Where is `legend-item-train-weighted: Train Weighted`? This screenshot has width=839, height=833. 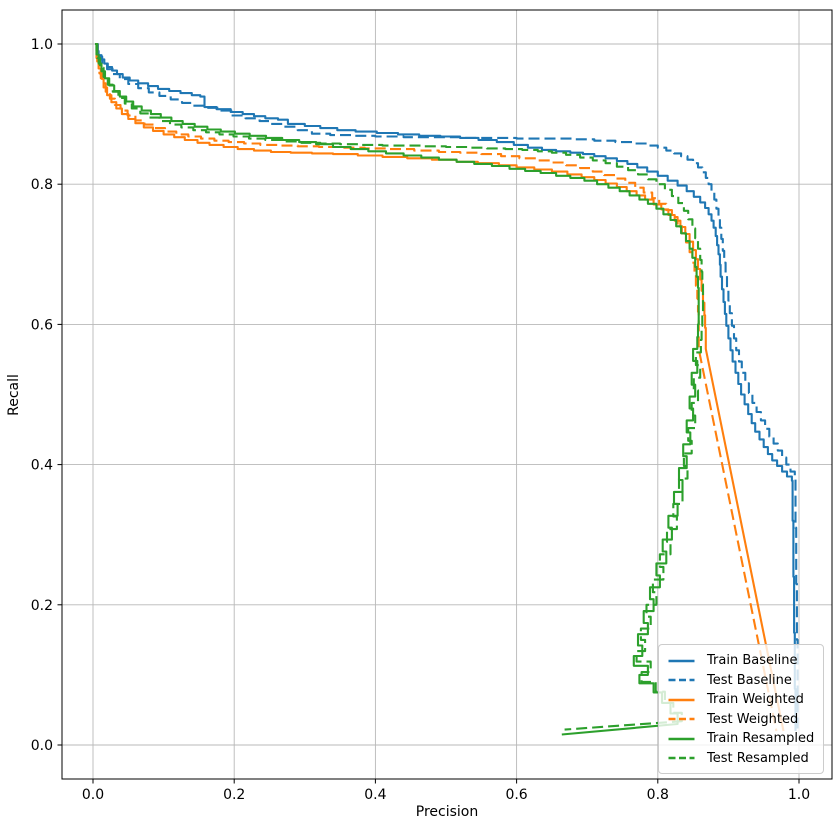
legend-item-train-weighted: Train Weighted is located at coordinates (741, 700).